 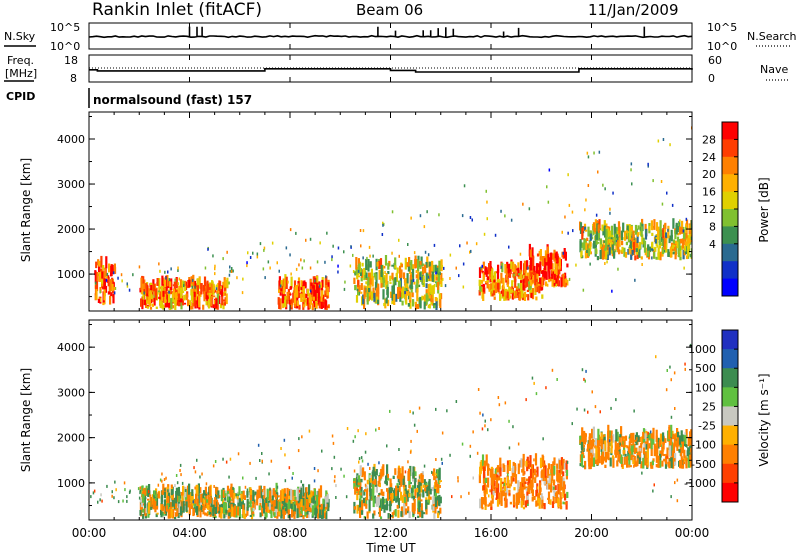 What do you see at coordinates (712, 244) in the screenshot?
I see `power-colorbar-tick-label: 4` at bounding box center [712, 244].